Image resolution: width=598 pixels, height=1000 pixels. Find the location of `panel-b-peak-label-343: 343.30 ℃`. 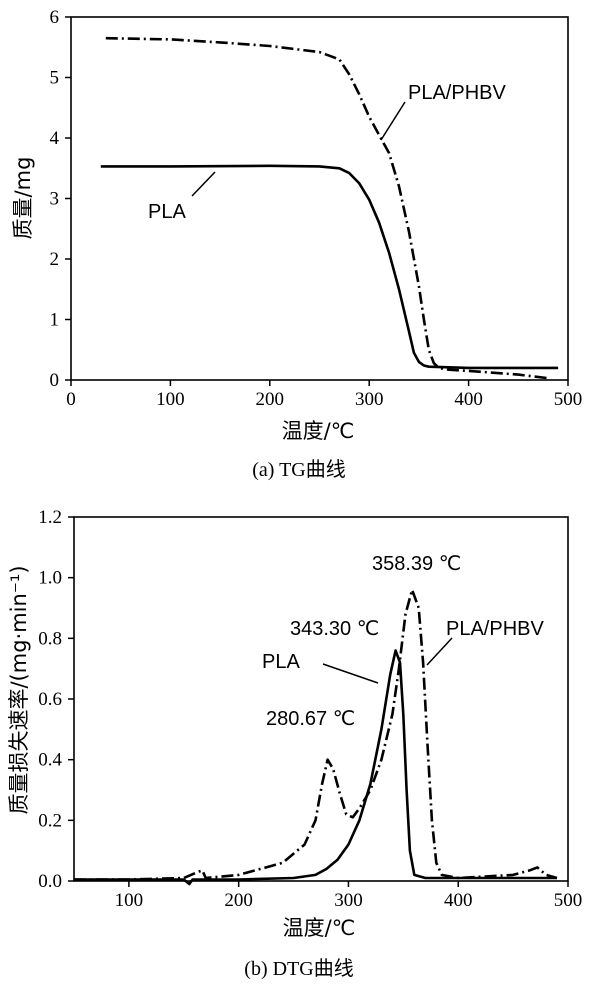

panel-b-peak-label-343: 343.30 ℃ is located at coordinates (334, 629).